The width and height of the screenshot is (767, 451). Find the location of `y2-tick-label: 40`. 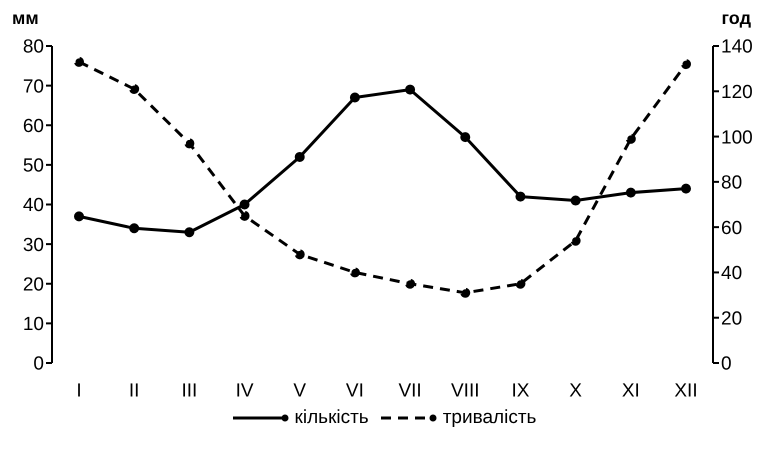

y2-tick-label: 40 is located at coordinates (731, 273).